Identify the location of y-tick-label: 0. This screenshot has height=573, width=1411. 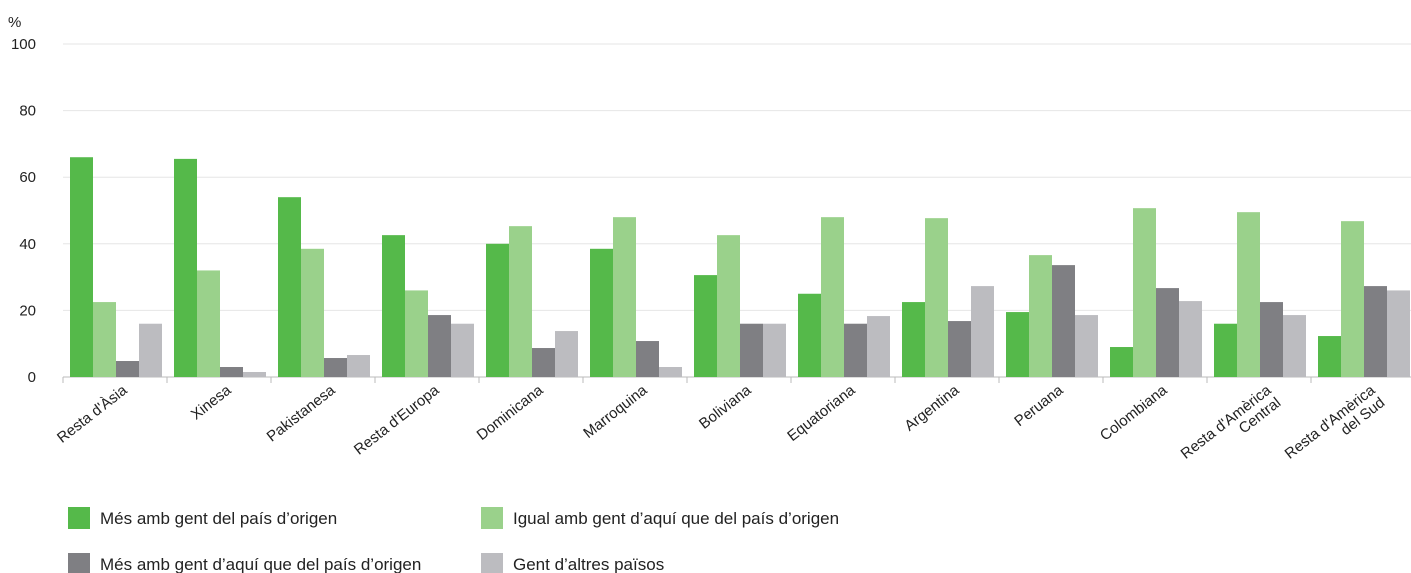
(32, 377).